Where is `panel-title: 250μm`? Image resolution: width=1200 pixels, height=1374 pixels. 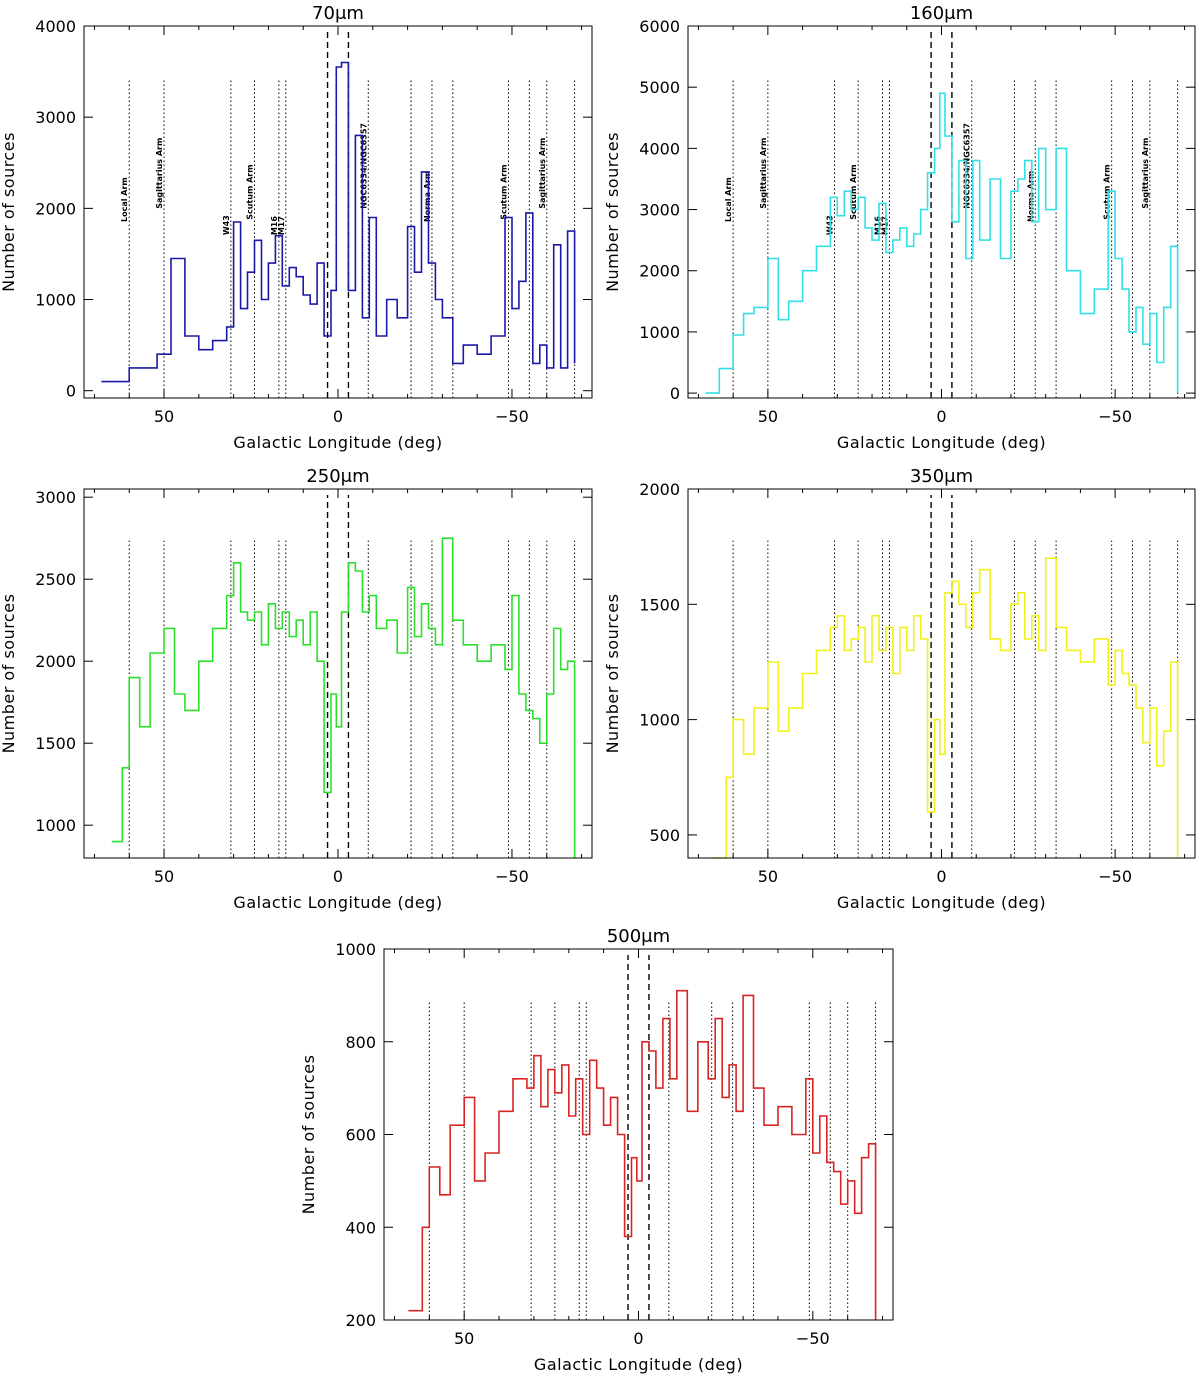 panel-title: 250μm is located at coordinates (337, 476).